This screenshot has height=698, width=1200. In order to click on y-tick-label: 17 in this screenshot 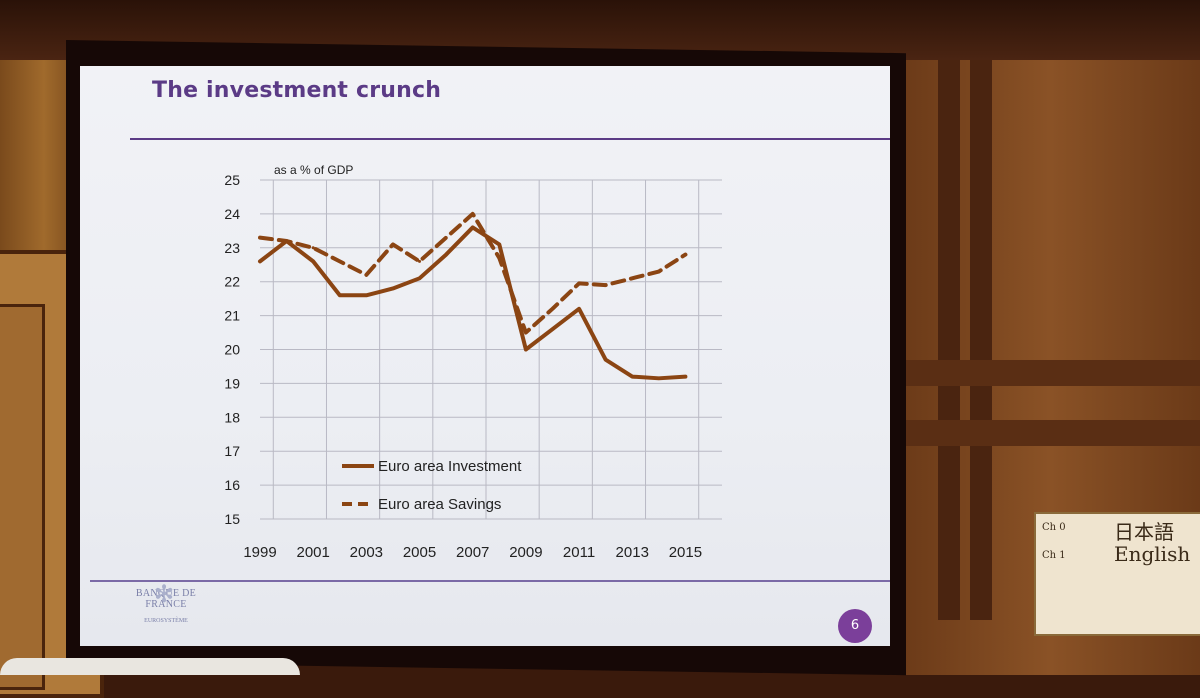, I will do `click(232, 451)`.